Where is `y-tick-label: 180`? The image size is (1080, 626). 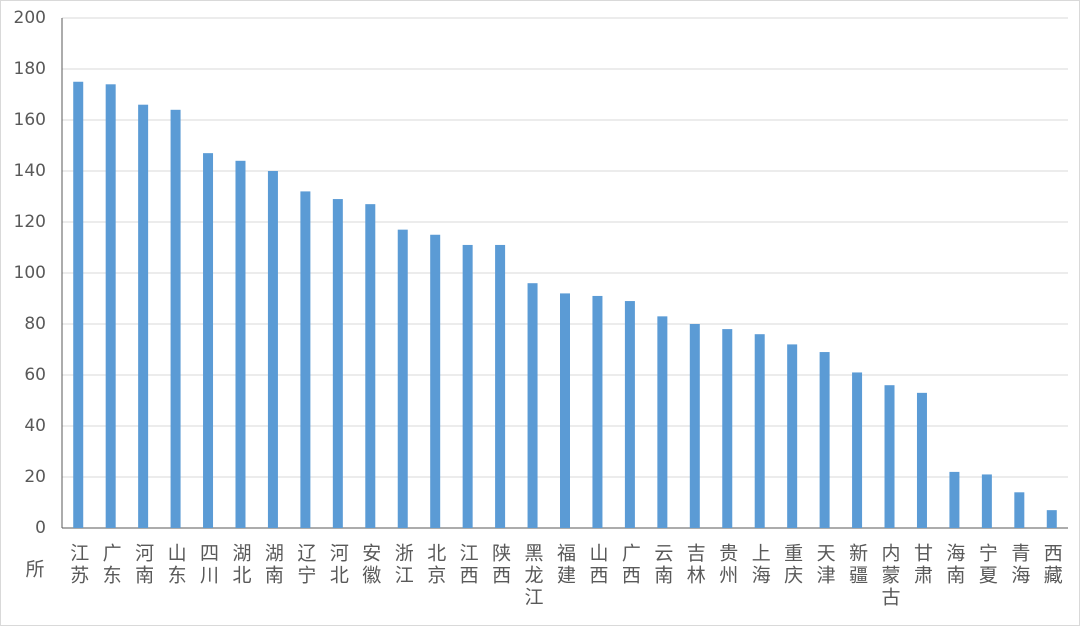
y-tick-label: 180 is located at coordinates (30, 69).